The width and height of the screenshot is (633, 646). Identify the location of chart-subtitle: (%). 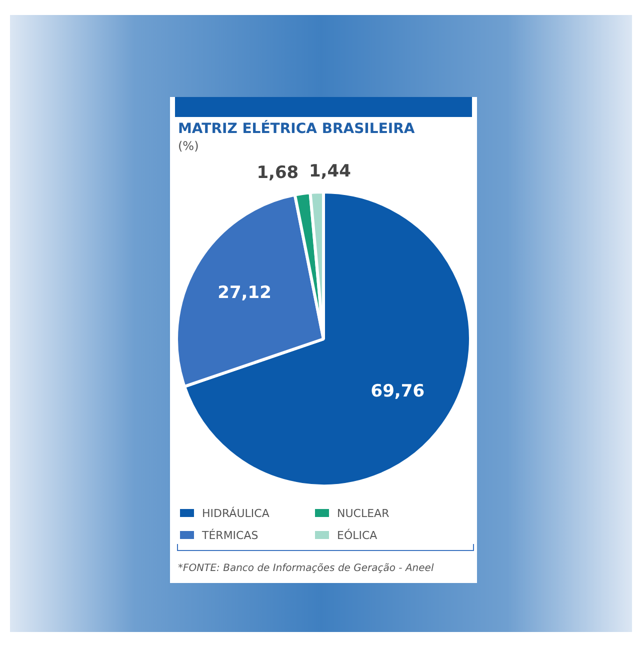
(188, 146).